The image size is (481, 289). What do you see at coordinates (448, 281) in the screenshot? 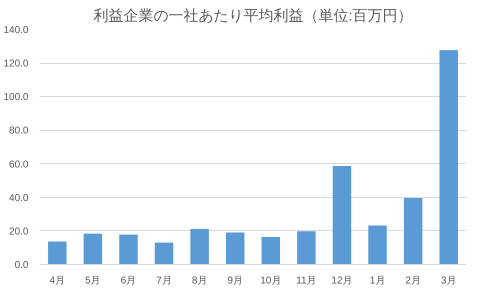
I see `x-tick-label: 3月` at bounding box center [448, 281].